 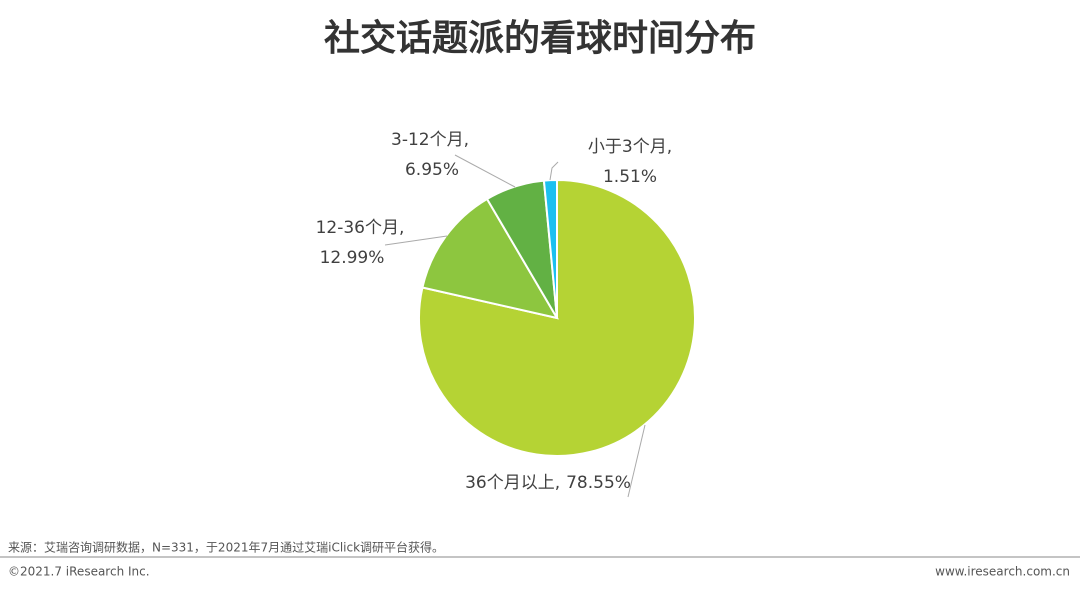 What do you see at coordinates (1002, 572) in the screenshot?
I see `site-url: www.iresearch.com.cn` at bounding box center [1002, 572].